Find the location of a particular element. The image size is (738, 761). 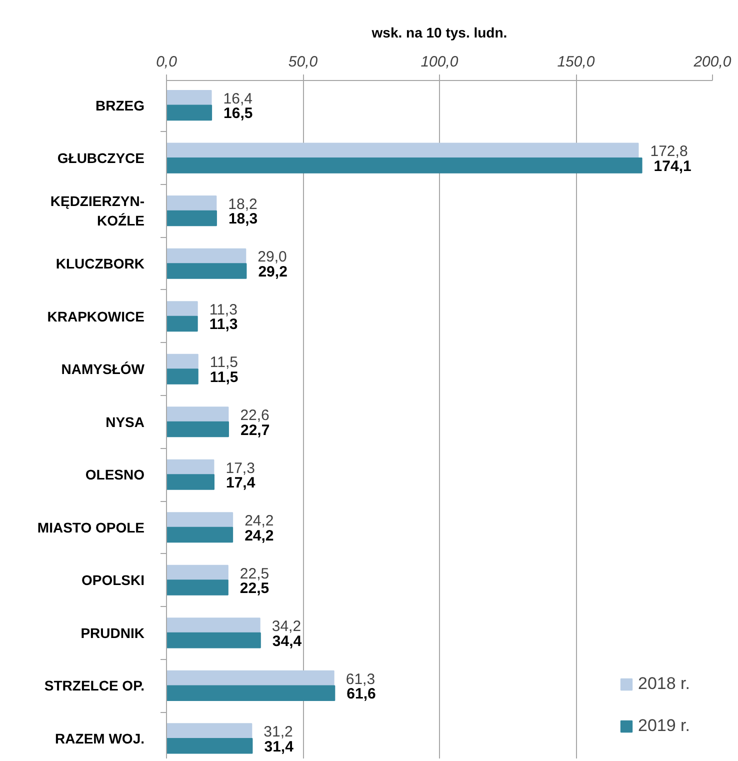

data-label: 31,4 is located at coordinates (279, 747).